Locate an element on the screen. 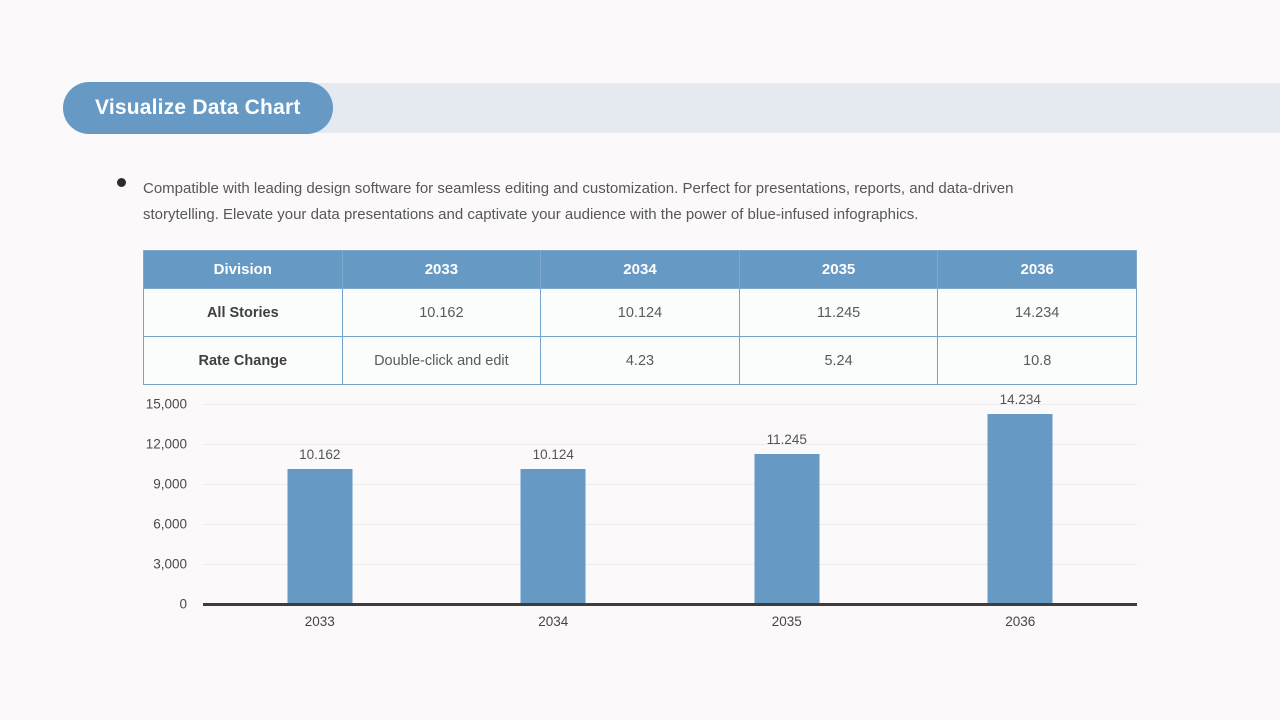  table-cell: 14.234 is located at coordinates (1037, 312).